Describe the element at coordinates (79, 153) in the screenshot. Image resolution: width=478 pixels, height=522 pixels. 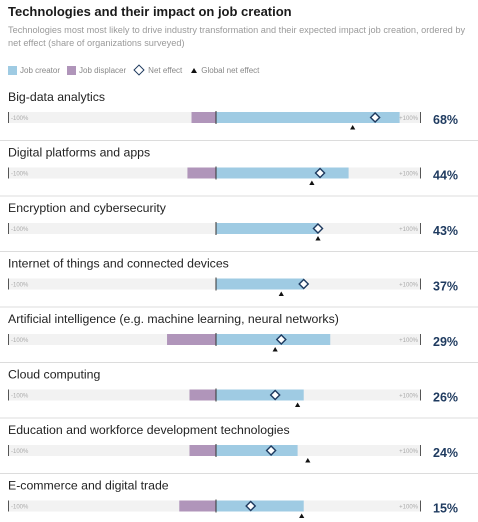
I see `category-label: Digital platforms and apps` at that location.